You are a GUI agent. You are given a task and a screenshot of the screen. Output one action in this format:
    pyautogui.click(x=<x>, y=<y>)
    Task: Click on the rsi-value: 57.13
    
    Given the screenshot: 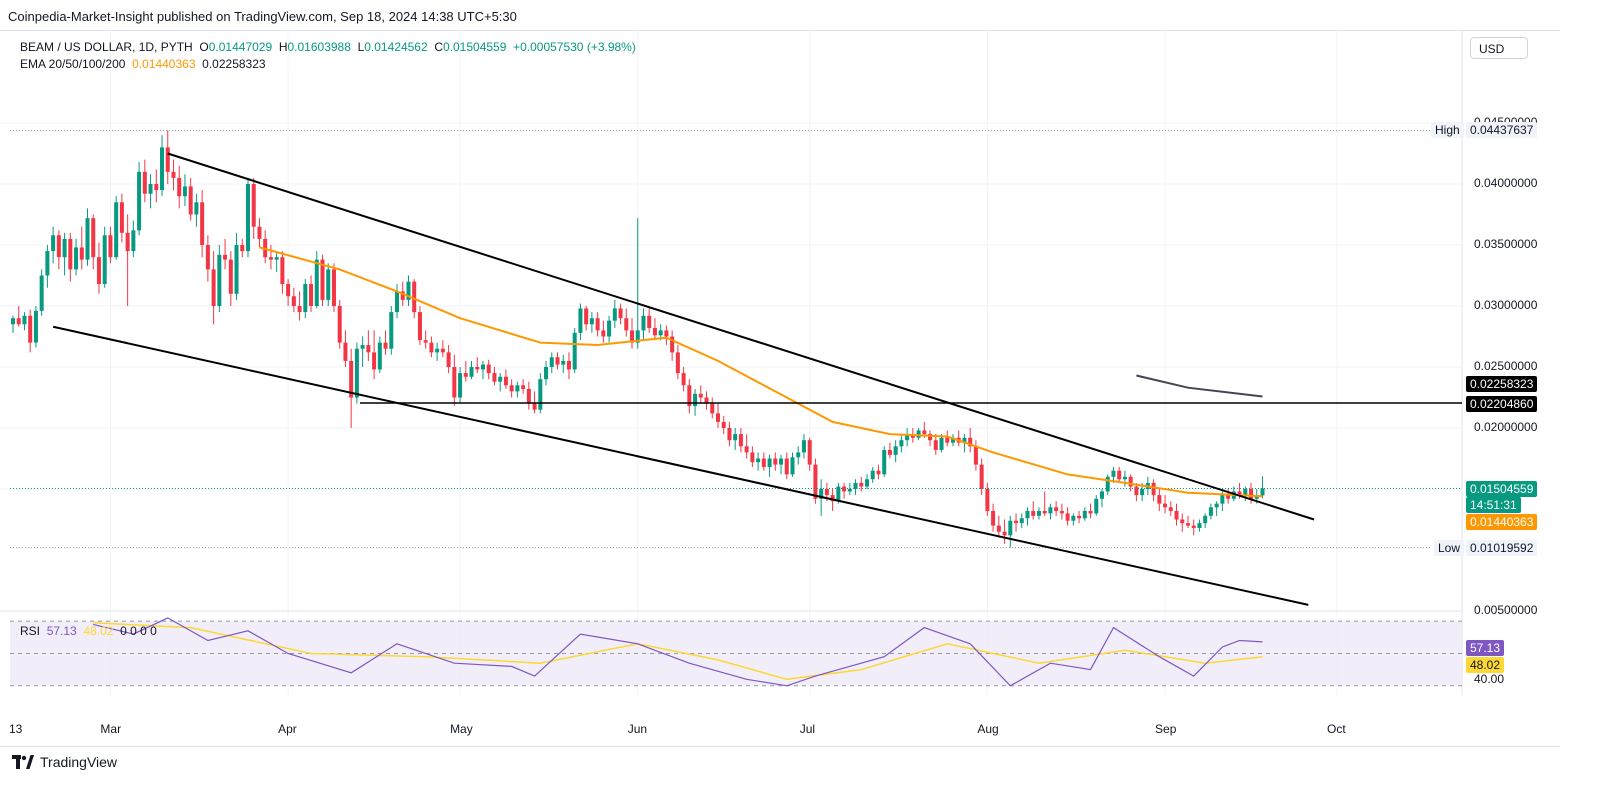 What is the action you would take?
    pyautogui.click(x=61, y=631)
    